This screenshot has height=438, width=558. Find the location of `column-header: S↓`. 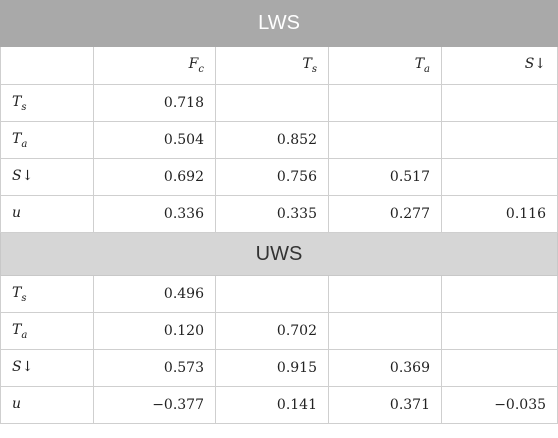

column-header: S↓ is located at coordinates (499, 65).